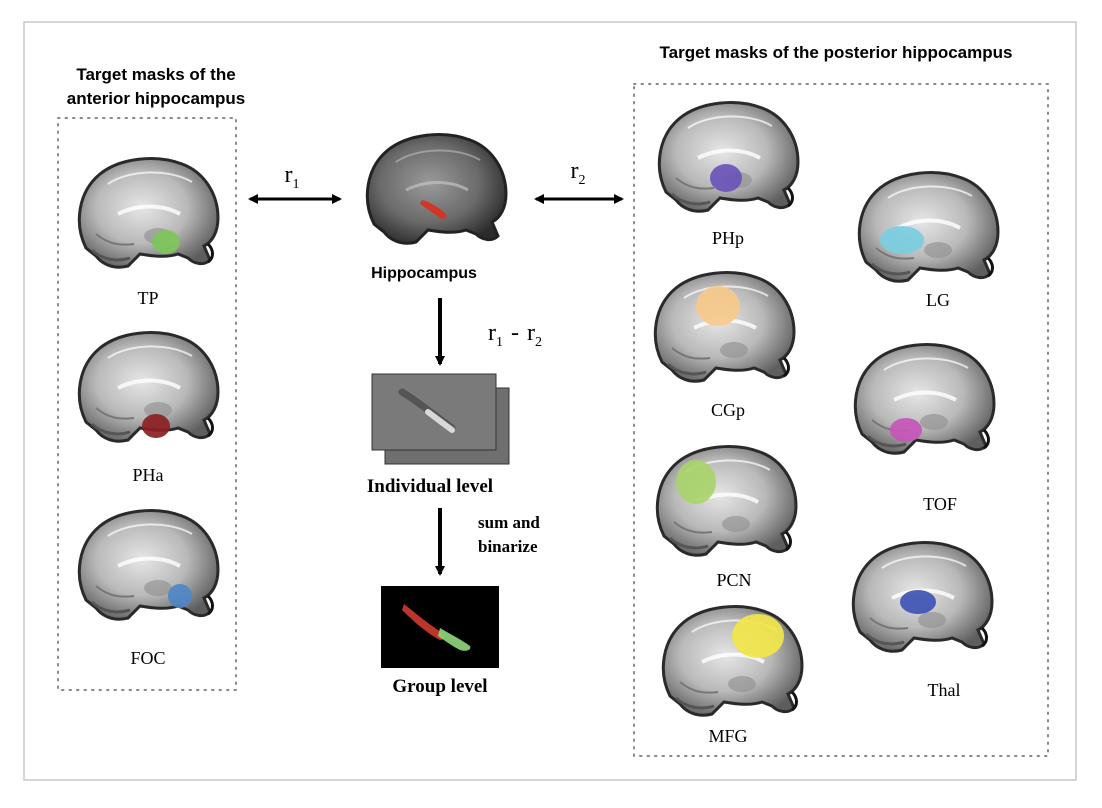 Image resolution: width=1102 pixels, height=808 pixels. What do you see at coordinates (423, 622) in the screenshot?
I see `group-anterior-cluster` at bounding box center [423, 622].